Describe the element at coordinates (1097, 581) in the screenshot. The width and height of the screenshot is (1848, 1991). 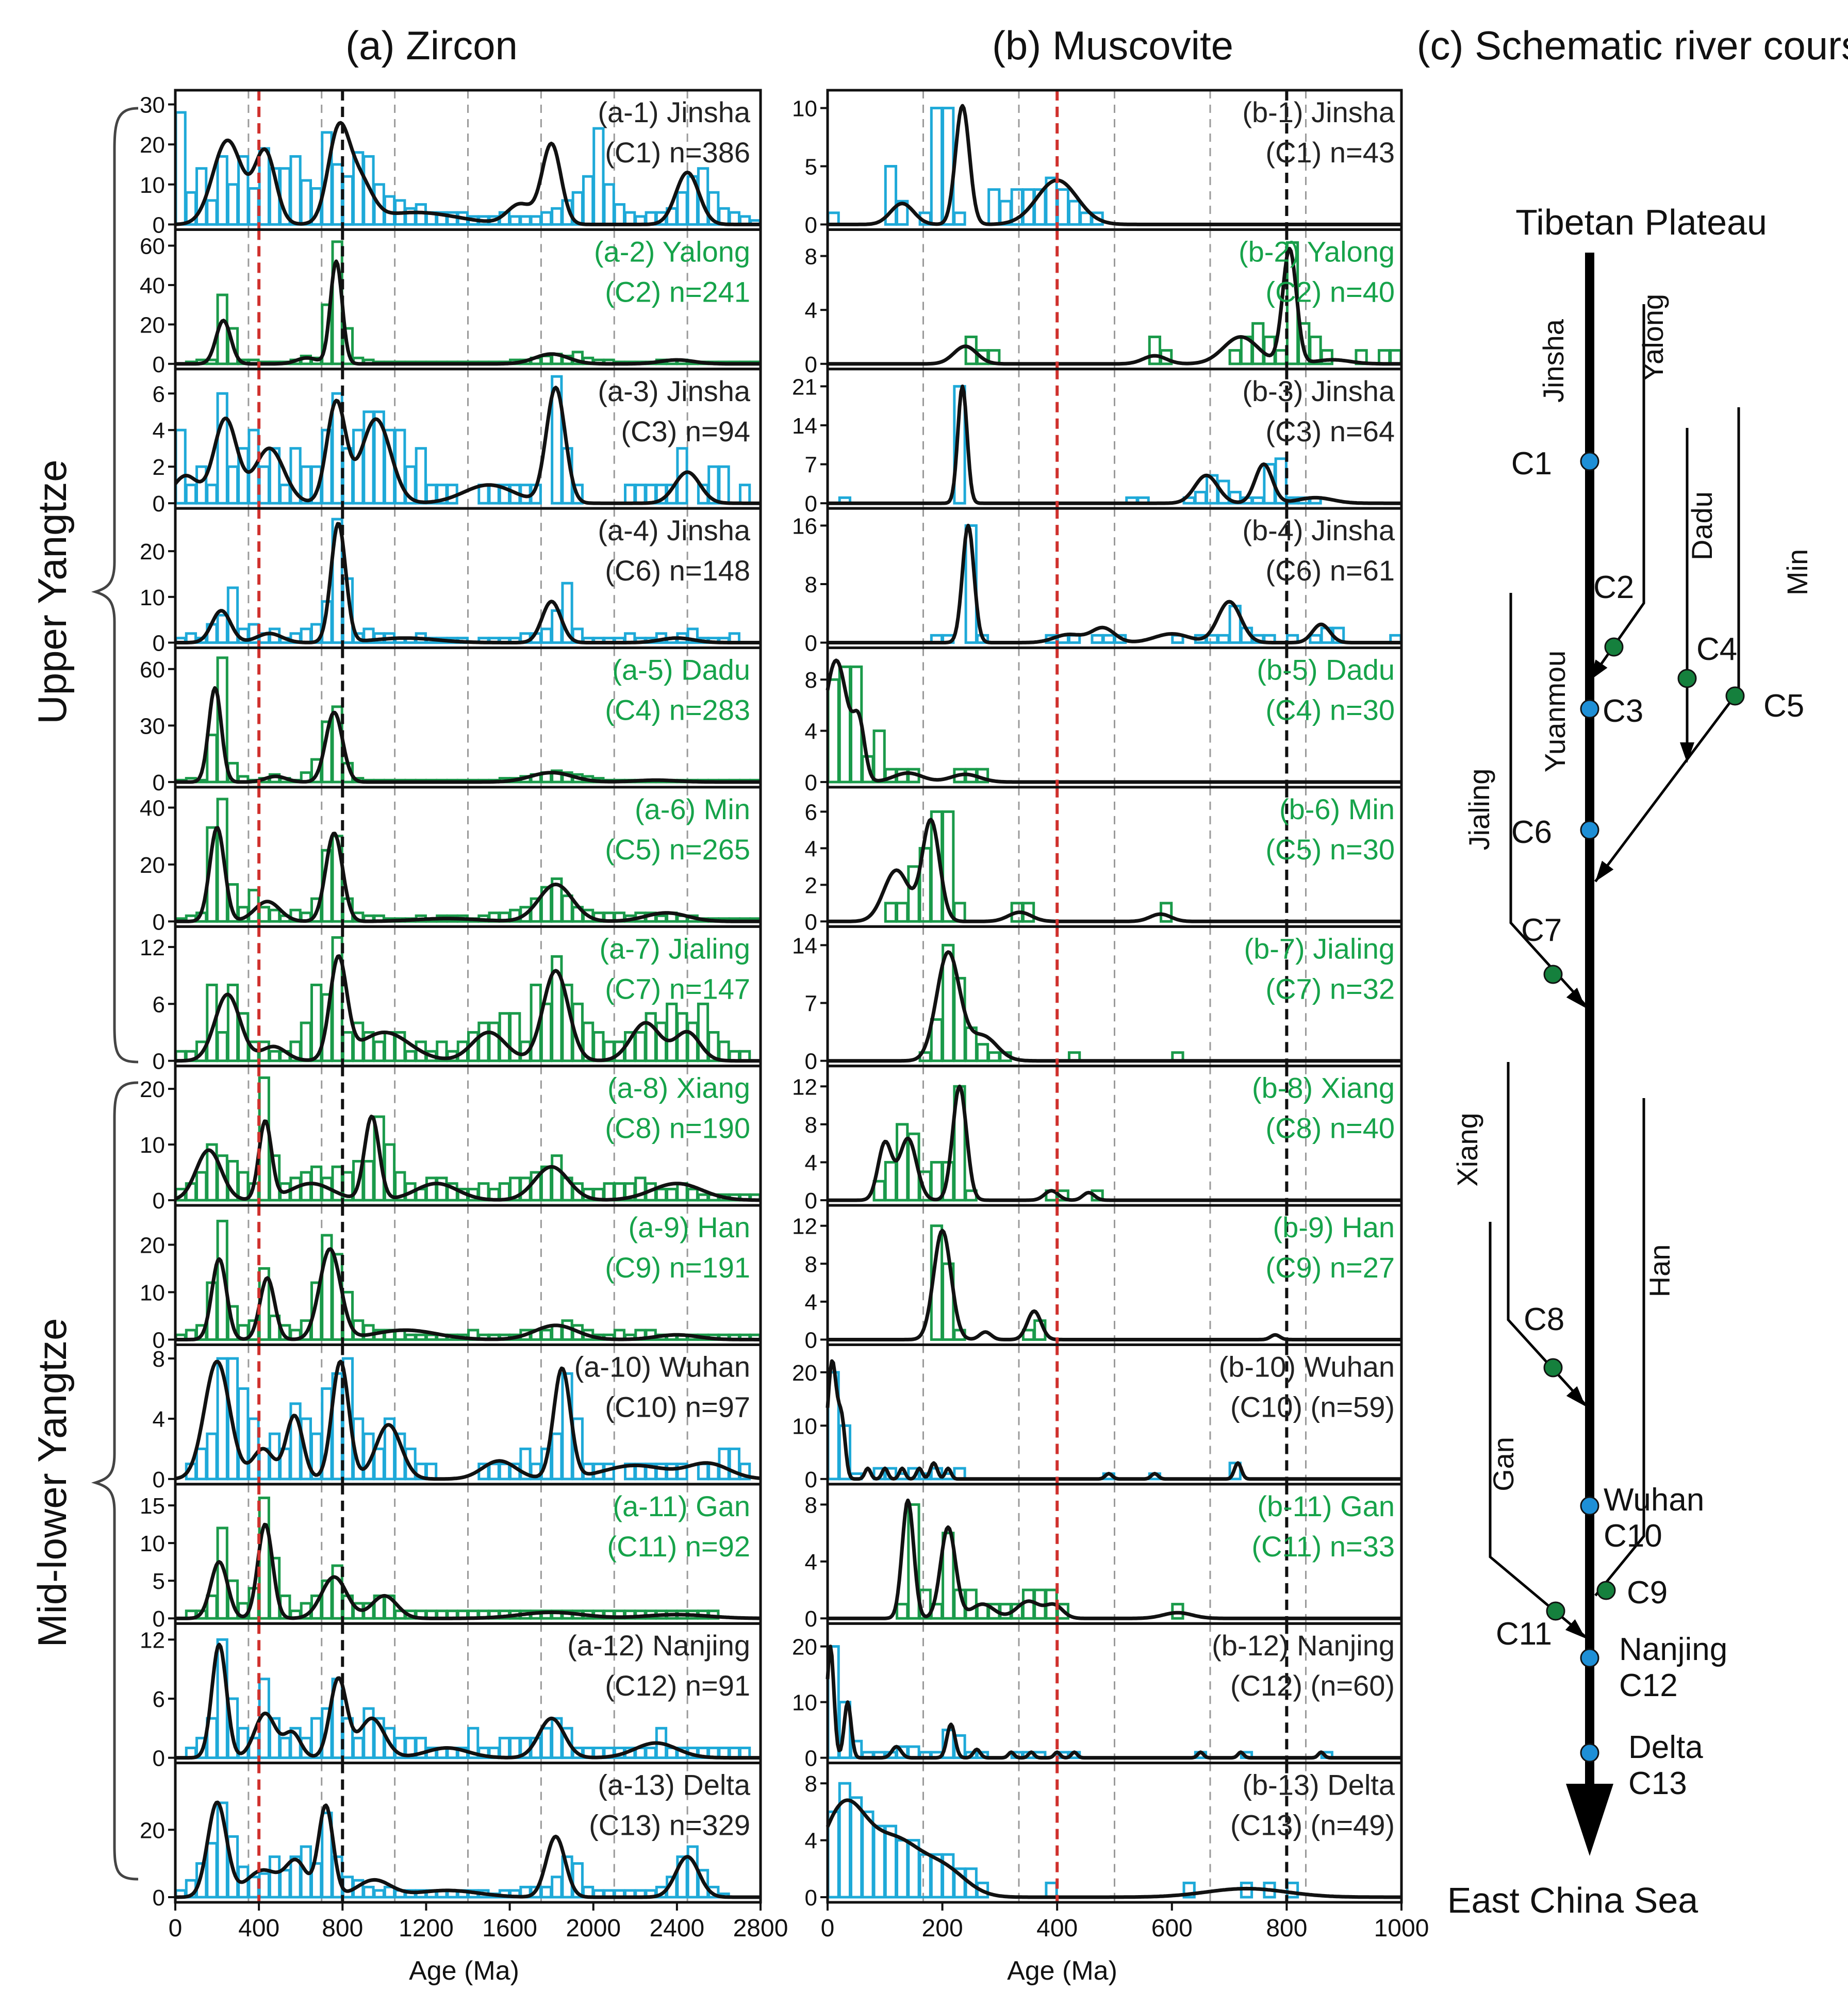
I see `panel-b-4: 0 8 16 (b-4) Jinsha (C6) n=61` at that location.